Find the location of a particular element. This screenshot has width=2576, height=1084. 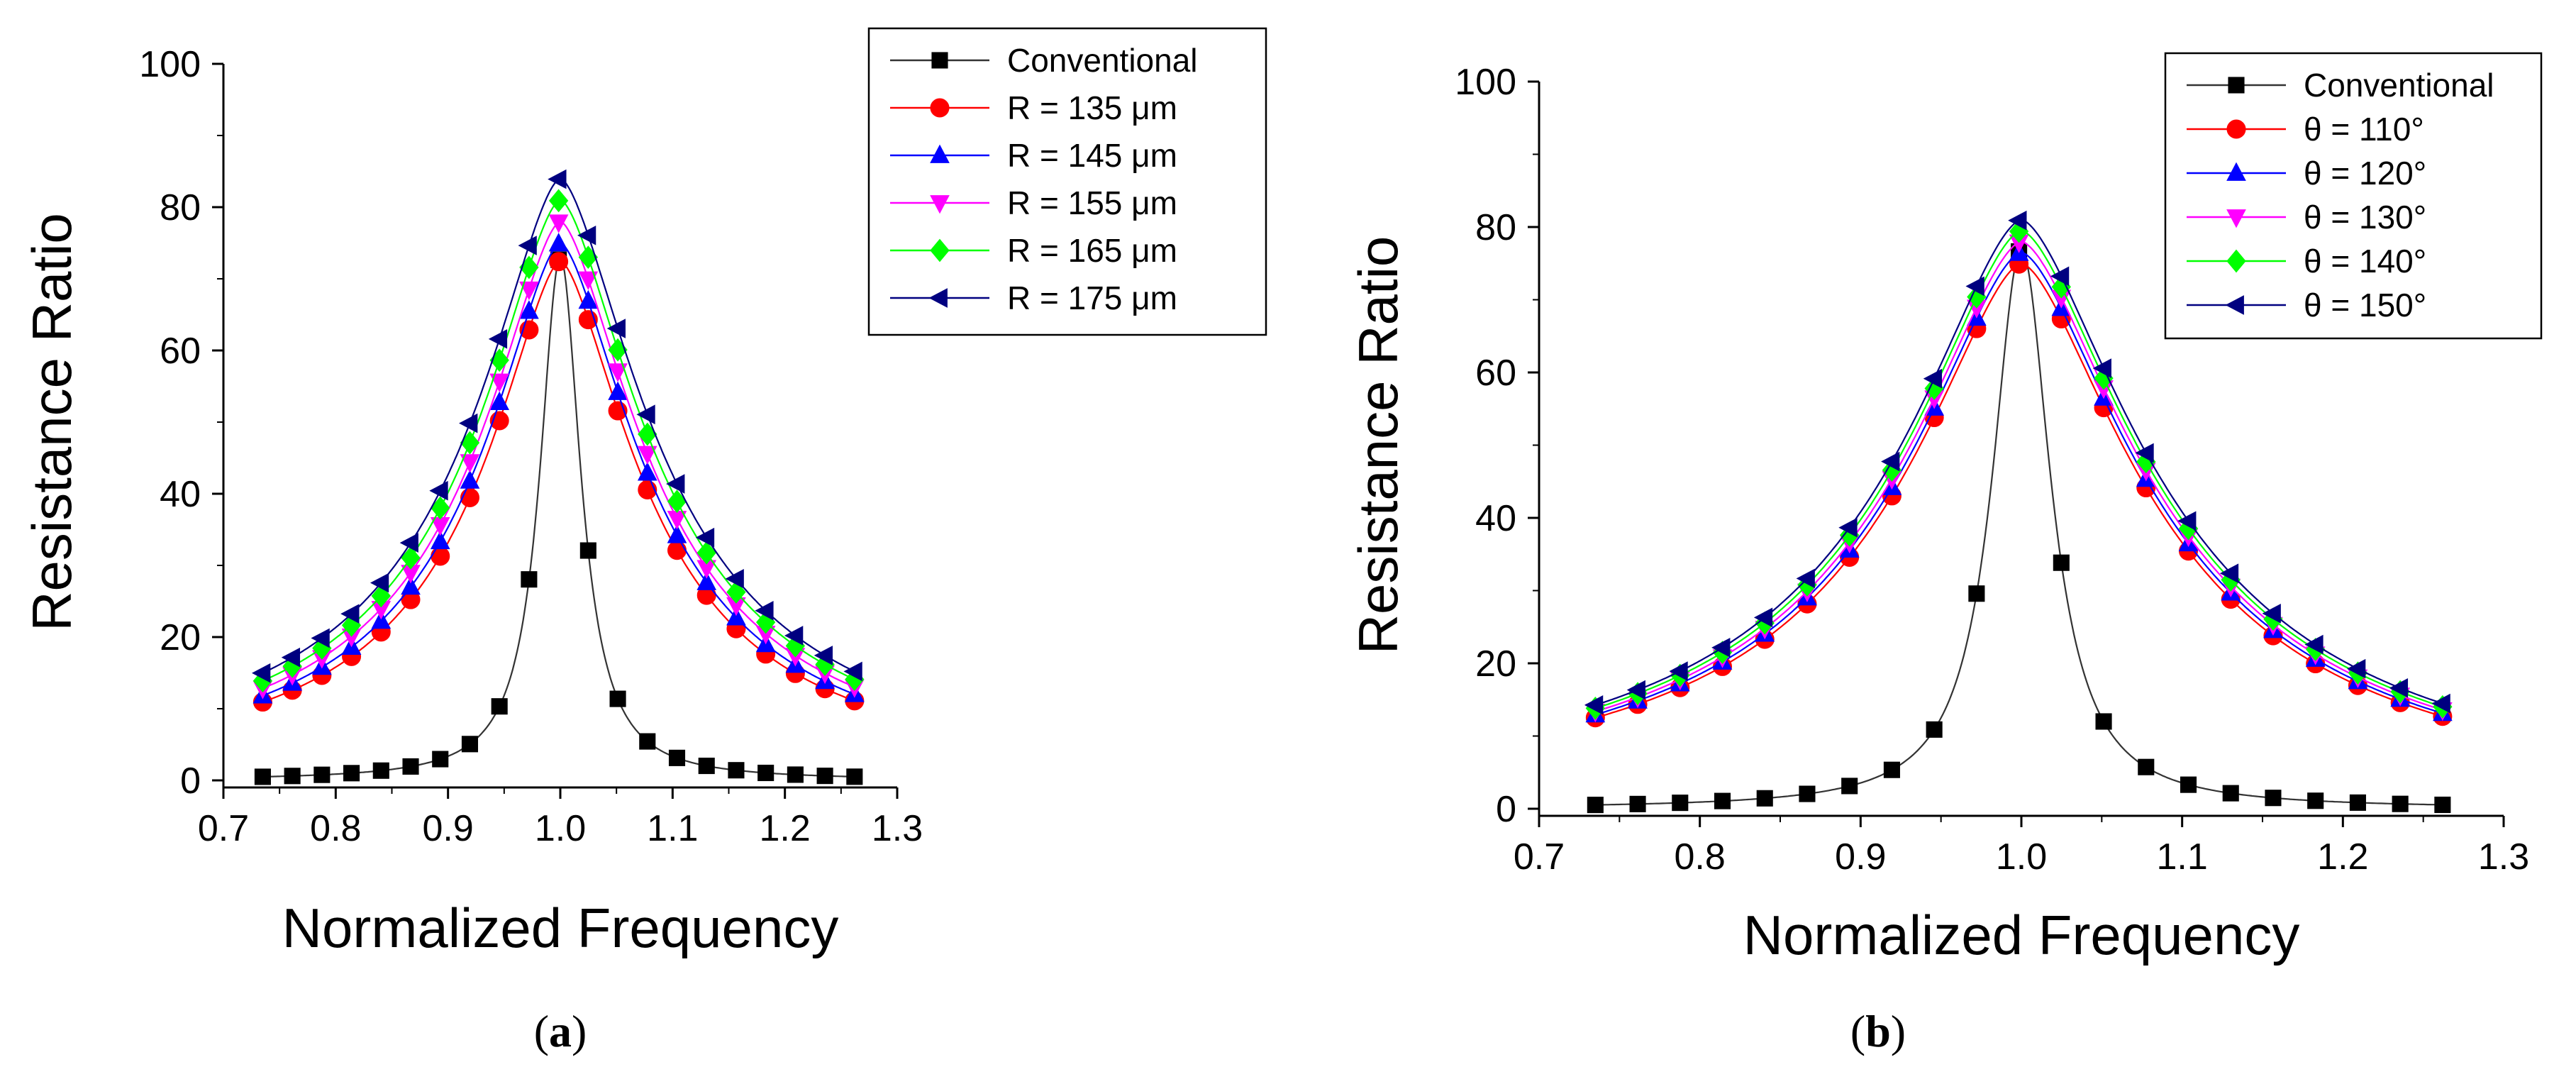

caption-a: (a) is located at coordinates (560, 1031).